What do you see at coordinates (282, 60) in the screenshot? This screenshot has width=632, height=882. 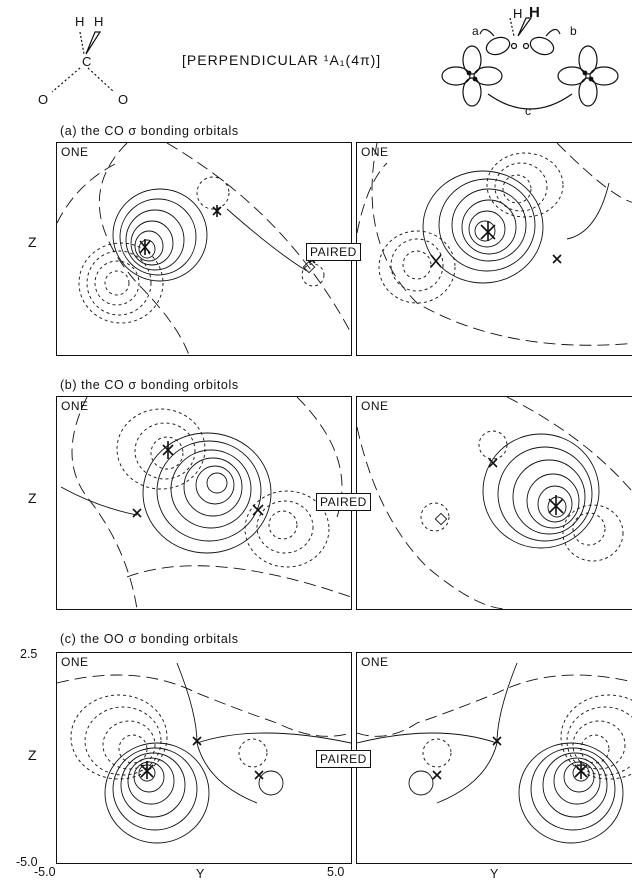 I see `figure-title: [PERPENDICULAR ¹A₁(4π)]` at bounding box center [282, 60].